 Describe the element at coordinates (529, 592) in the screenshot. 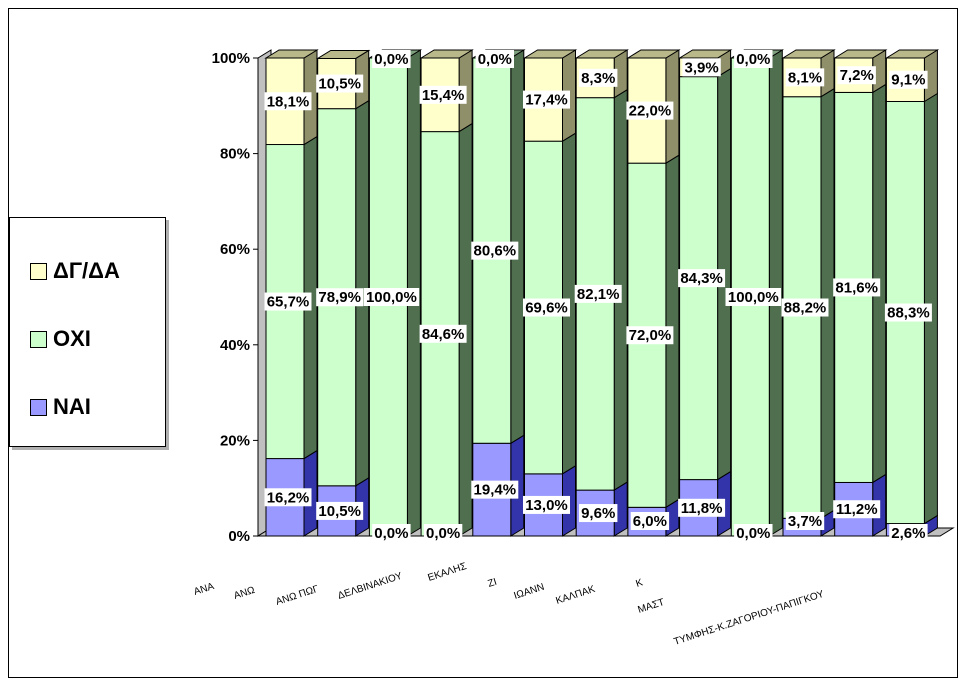

I see `category-label: ΙΩΑΝΝ` at that location.